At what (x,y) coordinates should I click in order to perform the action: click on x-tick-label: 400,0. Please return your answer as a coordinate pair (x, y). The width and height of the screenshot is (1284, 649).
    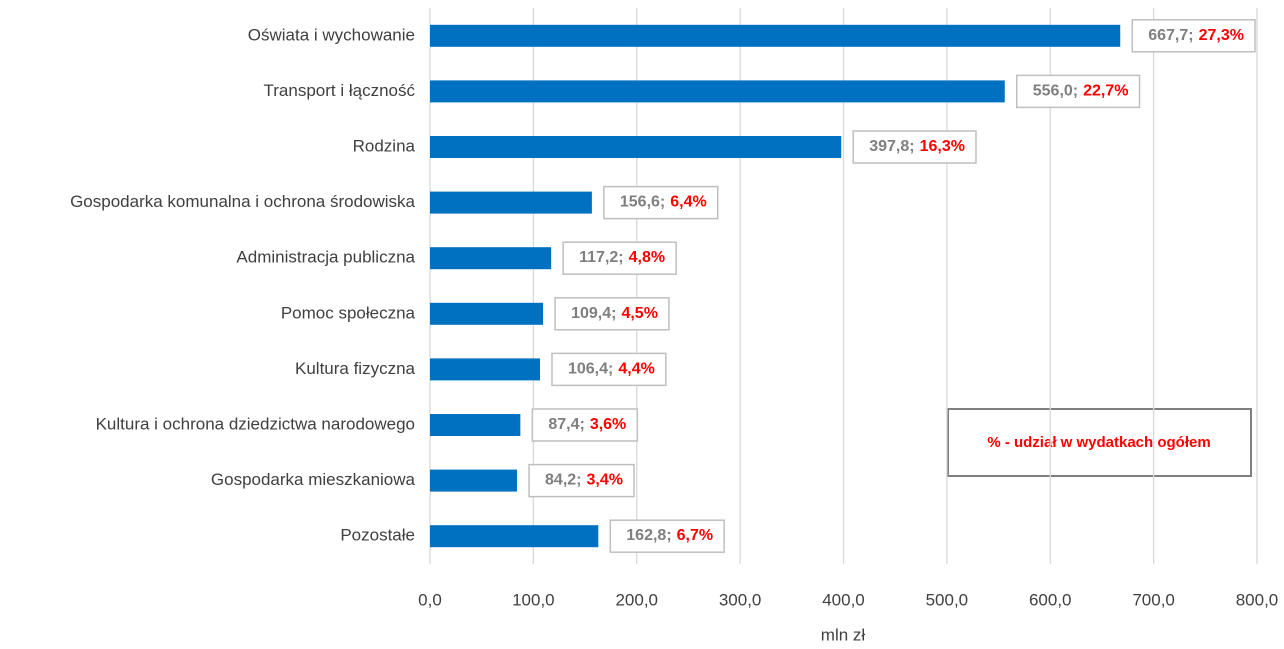
    Looking at the image, I should click on (843, 599).